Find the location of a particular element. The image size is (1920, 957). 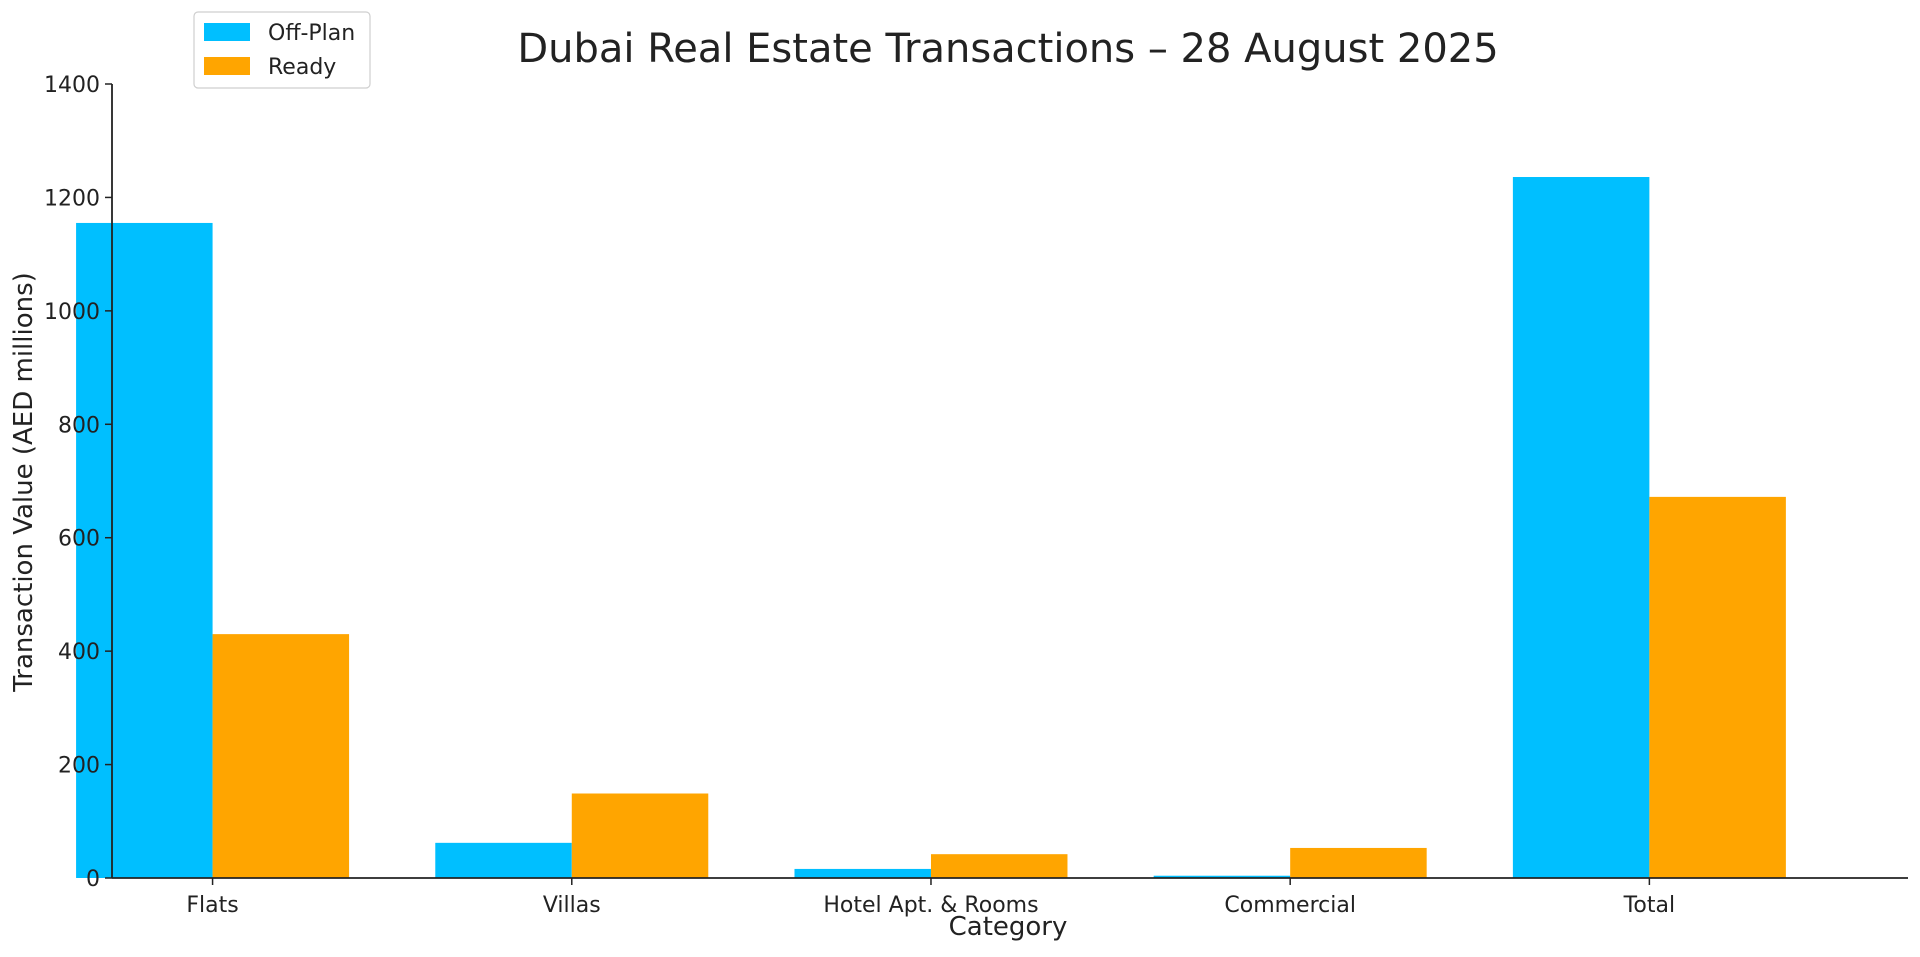

y-axis-label: Transaction Value (AED millions) is located at coordinates (24, 482).